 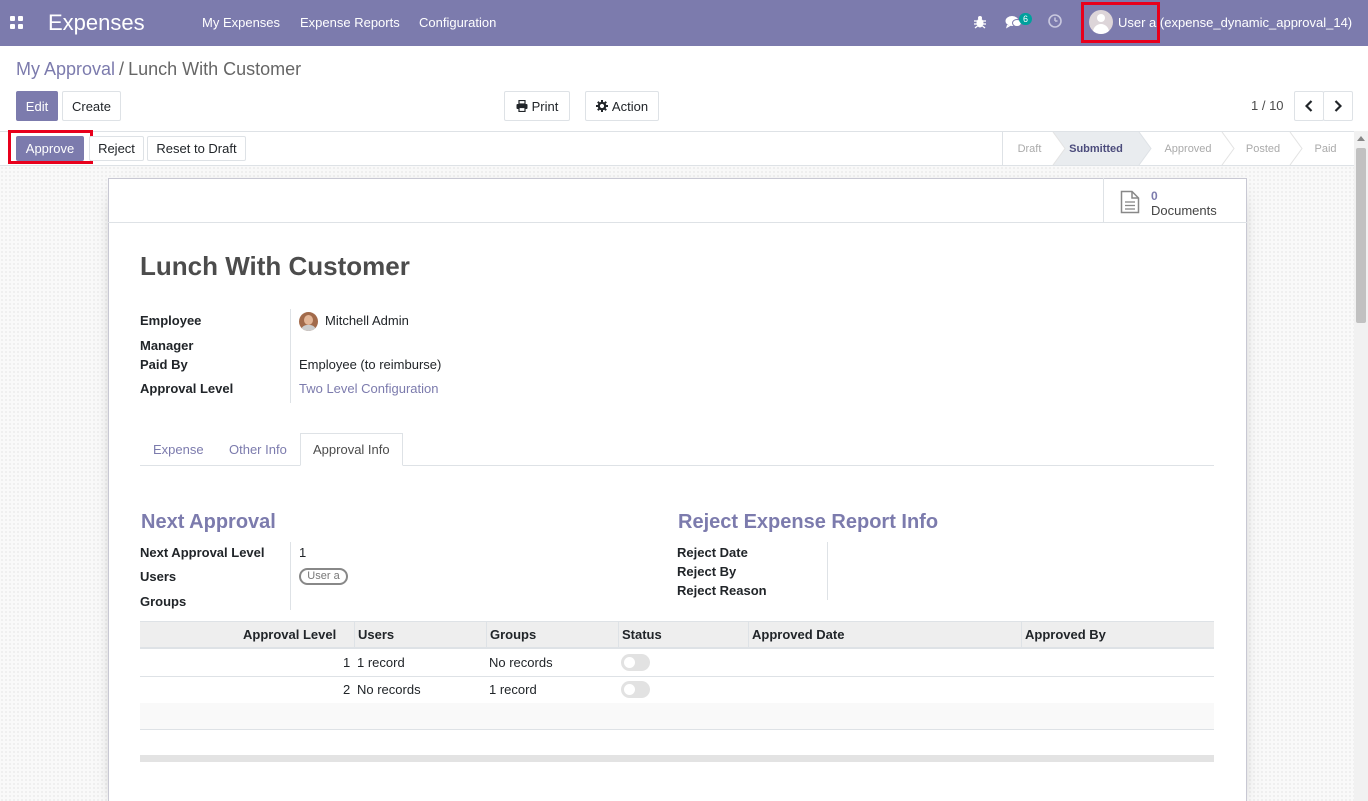 What do you see at coordinates (545, 106) in the screenshot?
I see `print-label: Print` at bounding box center [545, 106].